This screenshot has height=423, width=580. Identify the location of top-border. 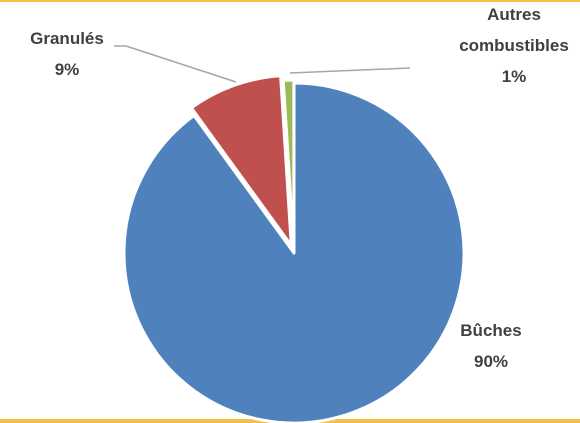
(290, 1).